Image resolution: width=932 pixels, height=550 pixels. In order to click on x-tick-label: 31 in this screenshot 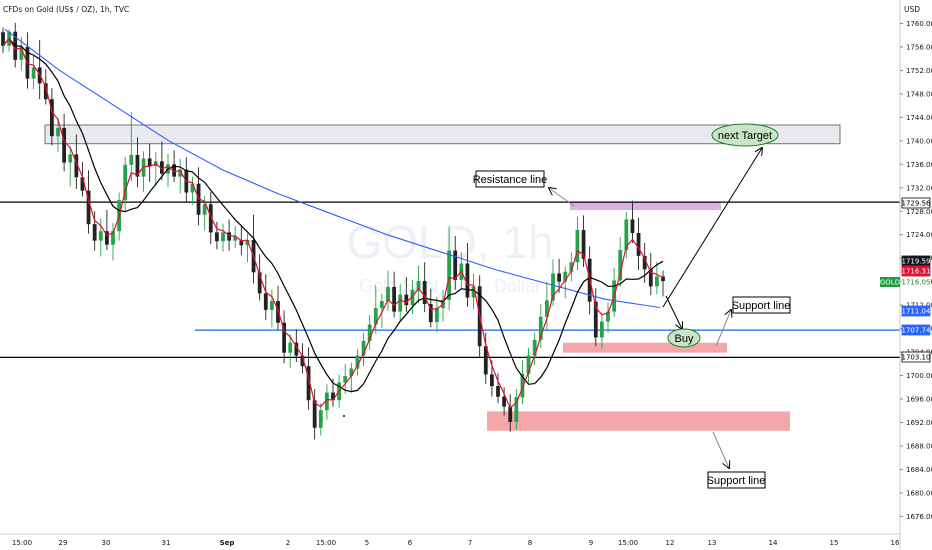, I will do `click(166, 543)`.